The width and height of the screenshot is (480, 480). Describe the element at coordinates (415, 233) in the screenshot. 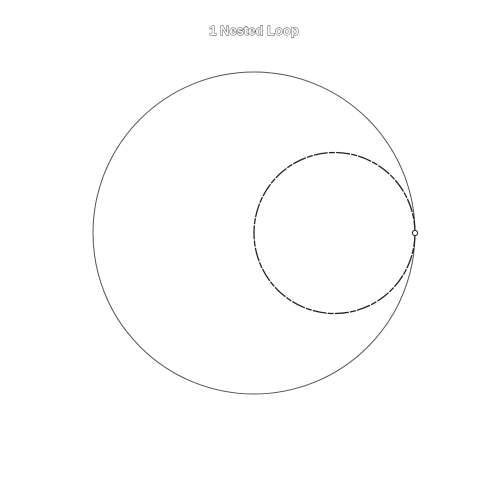

I see `contact-point-marker` at that location.